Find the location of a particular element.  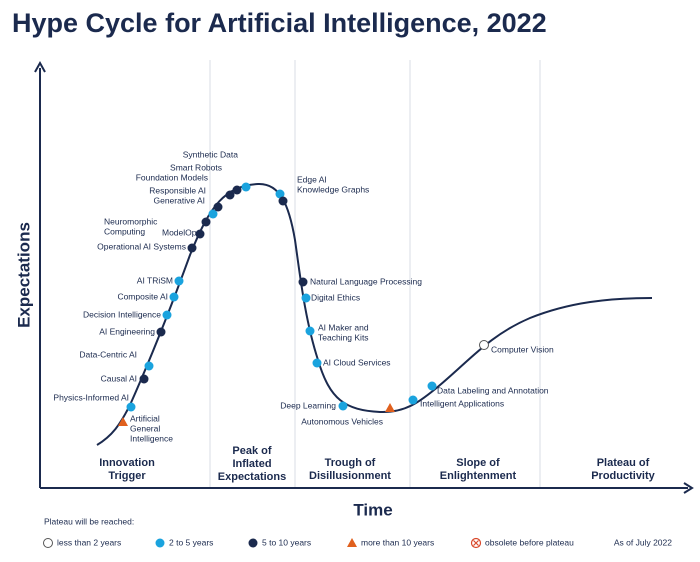

technology: Decision Intelligence is located at coordinates (127, 314).